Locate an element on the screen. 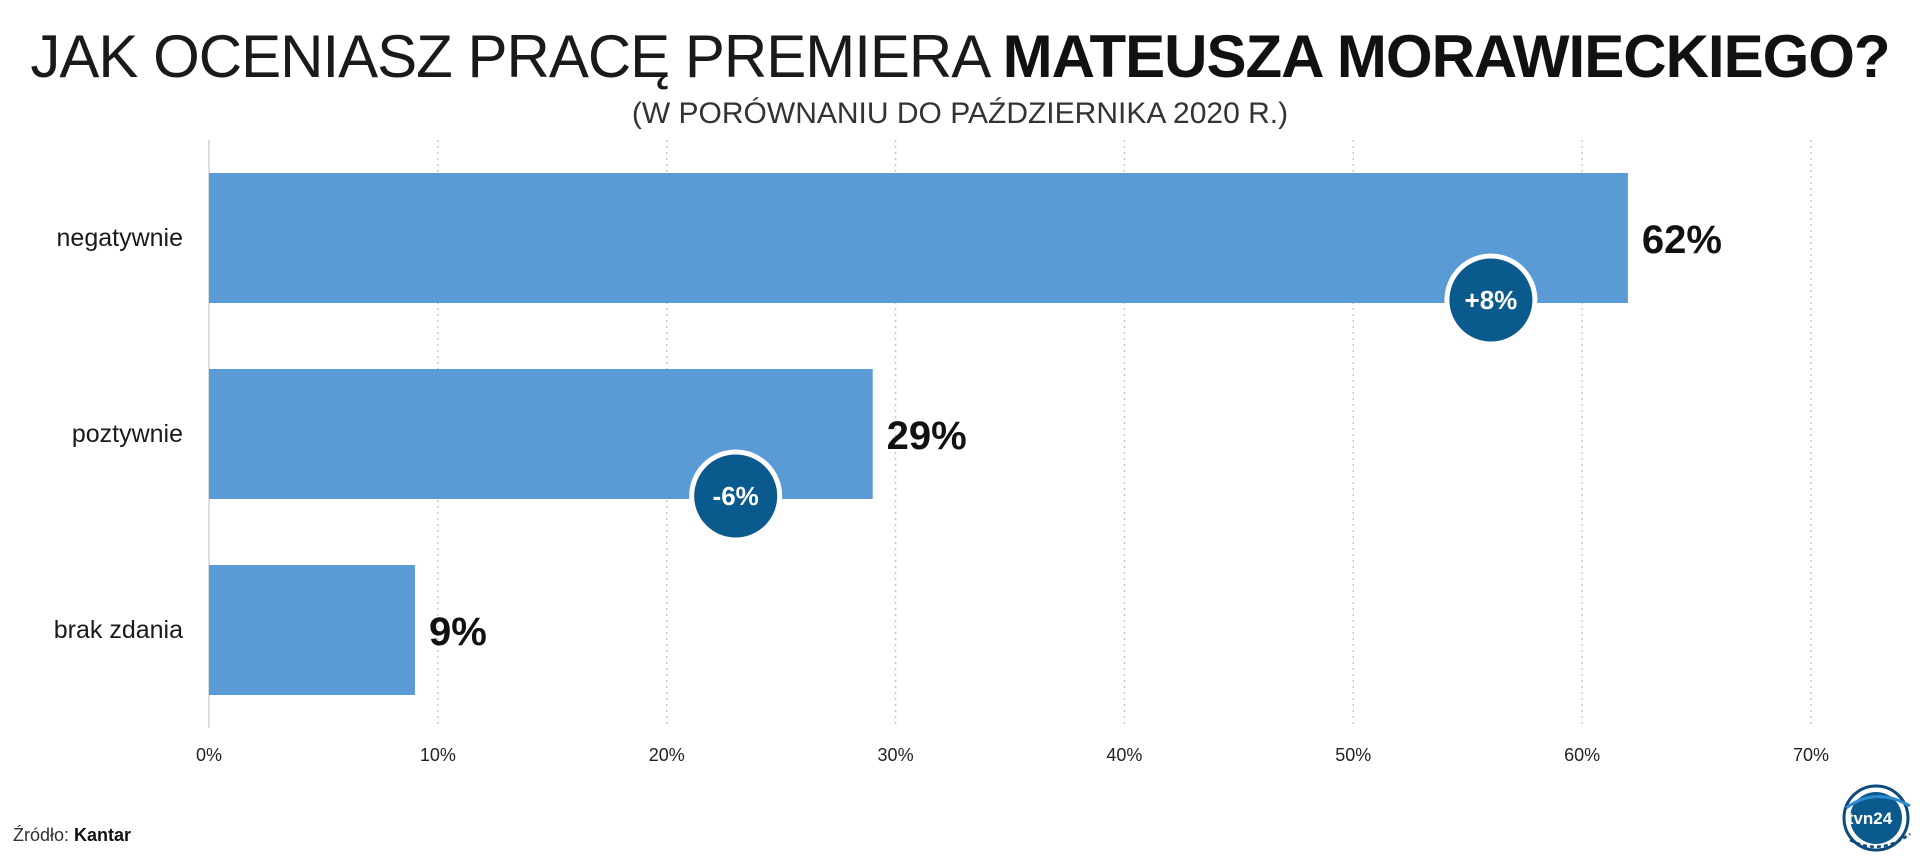 The image size is (1920, 859). change-badge-label: +8% is located at coordinates (1491, 300).